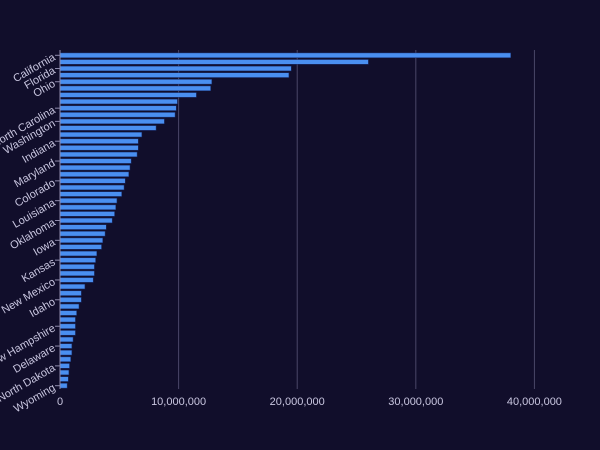  What do you see at coordinates (60, 402) in the screenshot?
I see `x-tick-label: 0` at bounding box center [60, 402].